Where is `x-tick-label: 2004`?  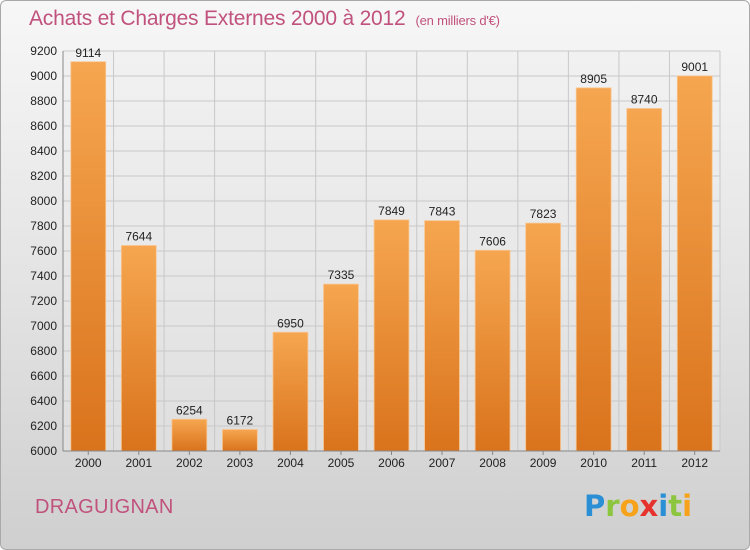 x-tick-label: 2004 is located at coordinates (290, 463).